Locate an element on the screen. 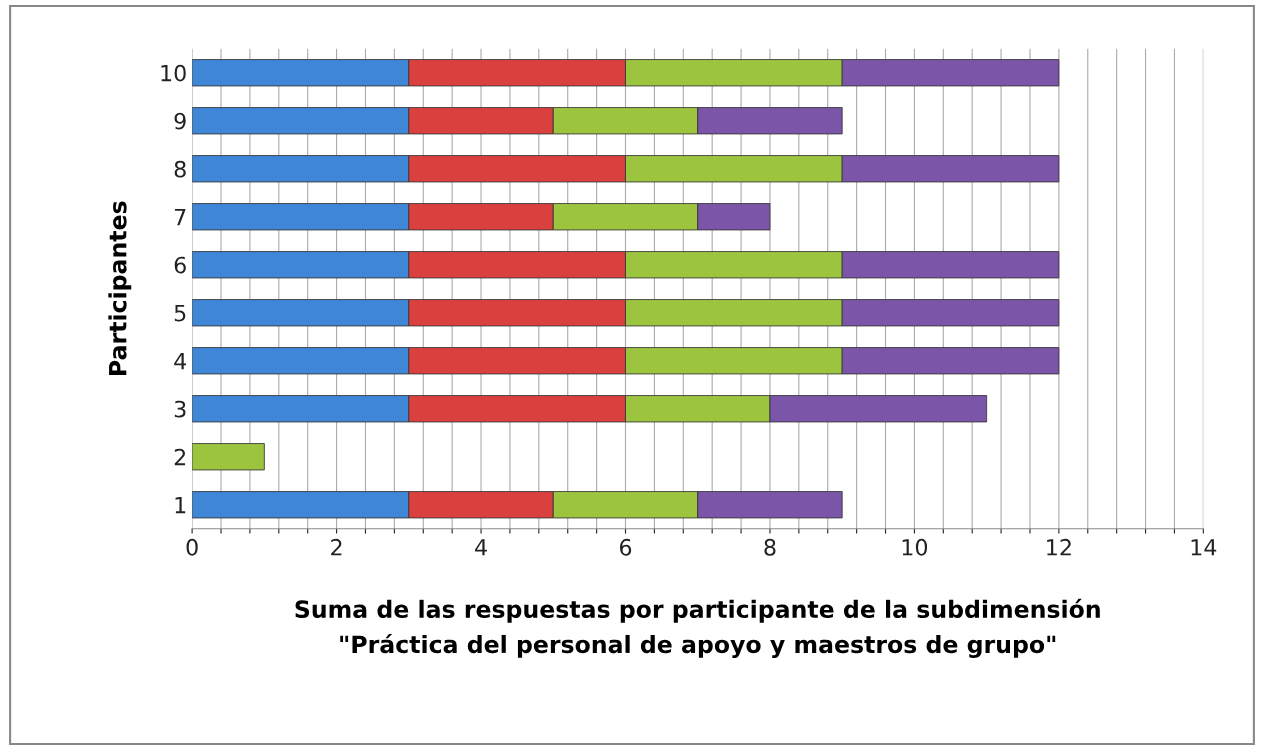 The image size is (1264, 750). y-axis-title: Participantes is located at coordinates (120, 288).